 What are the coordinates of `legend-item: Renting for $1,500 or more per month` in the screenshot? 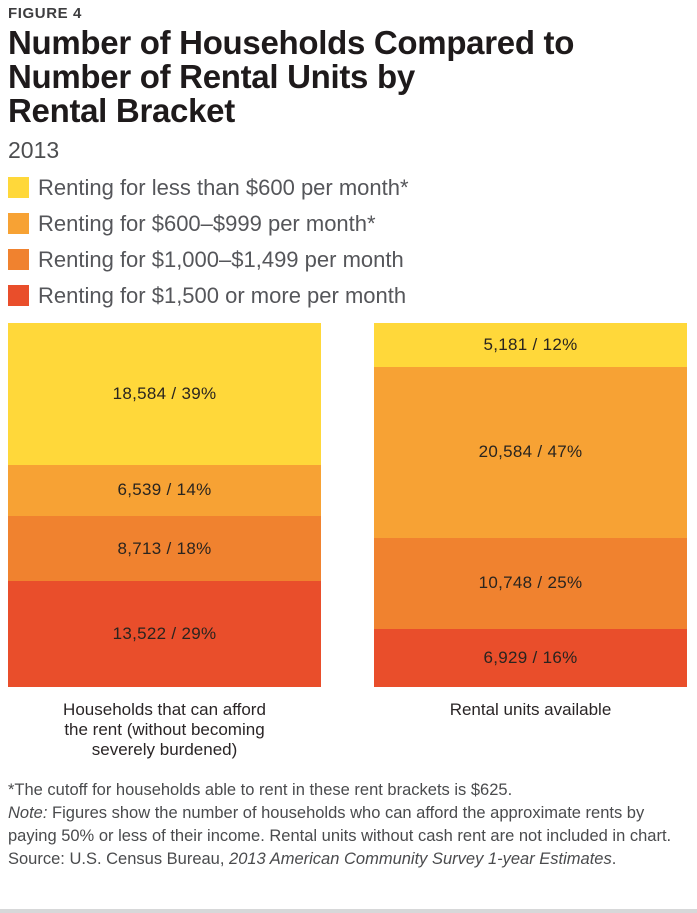 It's located at (348, 295).